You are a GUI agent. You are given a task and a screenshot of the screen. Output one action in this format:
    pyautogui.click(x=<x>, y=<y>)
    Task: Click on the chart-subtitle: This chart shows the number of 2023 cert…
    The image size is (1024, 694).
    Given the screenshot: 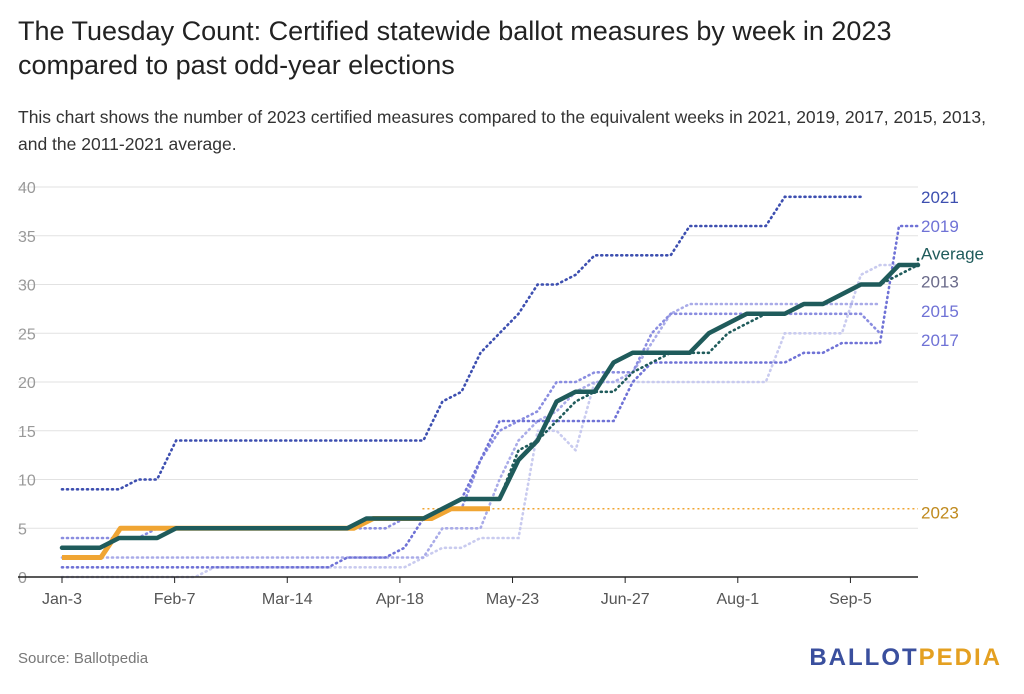 What is the action you would take?
    pyautogui.click(x=502, y=130)
    